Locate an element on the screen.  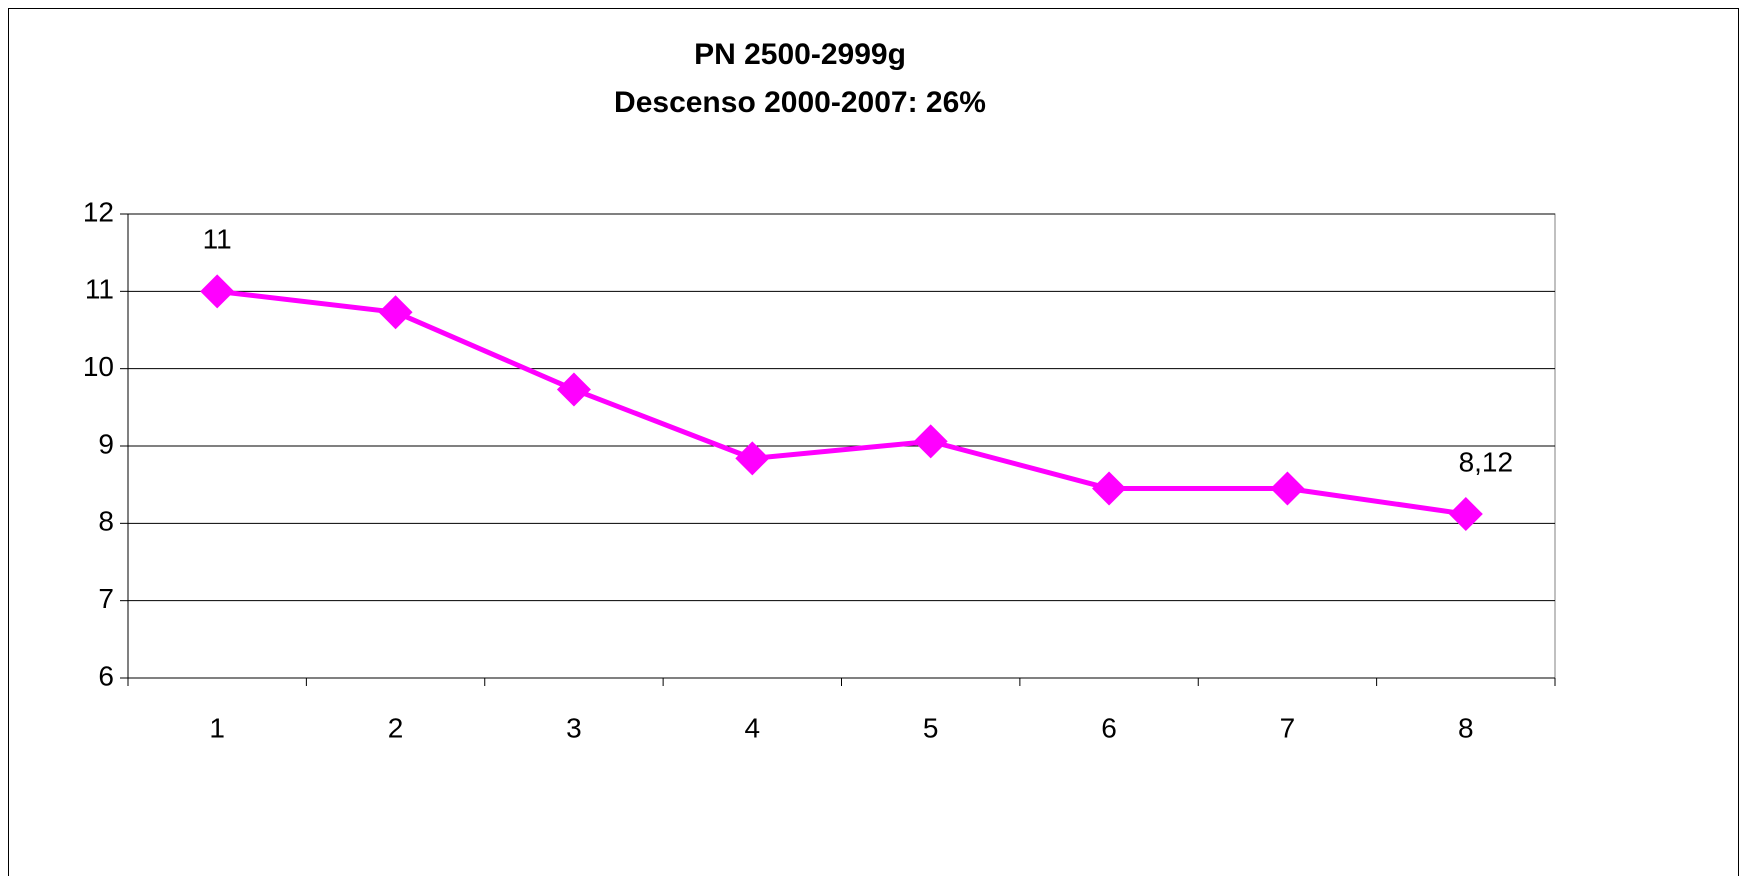
y-tick-label: 7 is located at coordinates (106, 598).